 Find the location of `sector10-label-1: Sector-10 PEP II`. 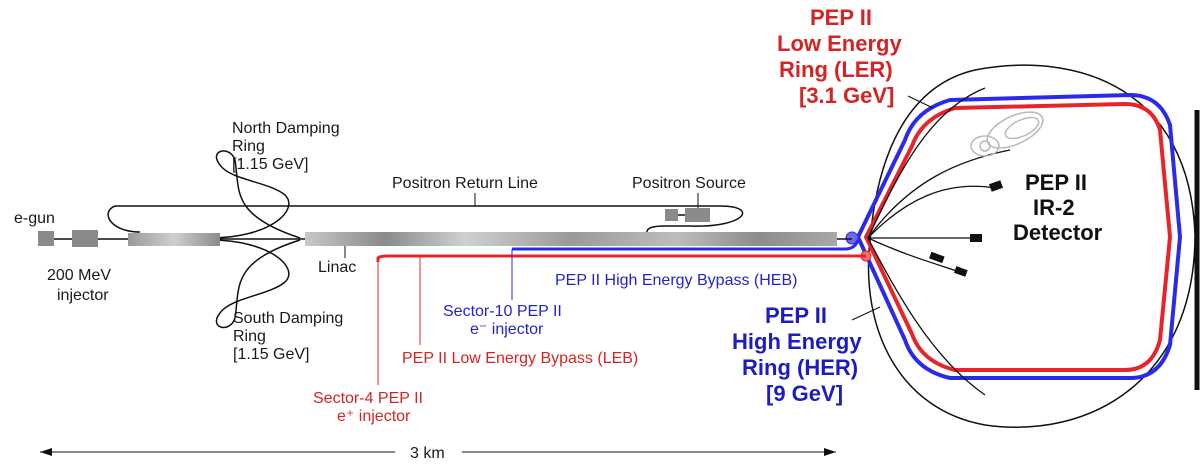

sector10-label-1: Sector-10 PEP II is located at coordinates (502, 311).